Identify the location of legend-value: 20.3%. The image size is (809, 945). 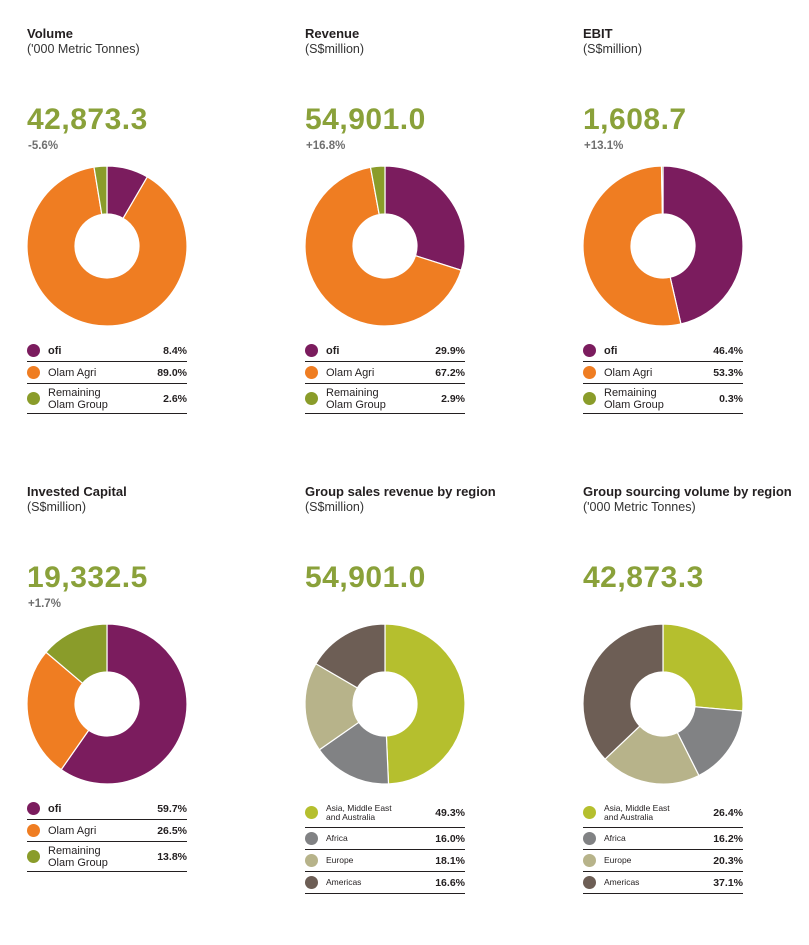
(728, 860).